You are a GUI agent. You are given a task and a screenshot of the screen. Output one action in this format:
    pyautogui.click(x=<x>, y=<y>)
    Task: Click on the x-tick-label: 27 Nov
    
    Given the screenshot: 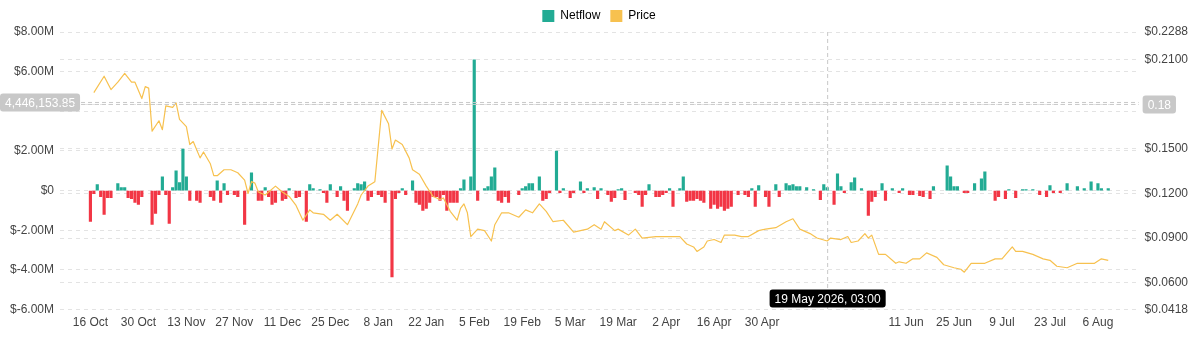 What is the action you would take?
    pyautogui.click(x=234, y=322)
    